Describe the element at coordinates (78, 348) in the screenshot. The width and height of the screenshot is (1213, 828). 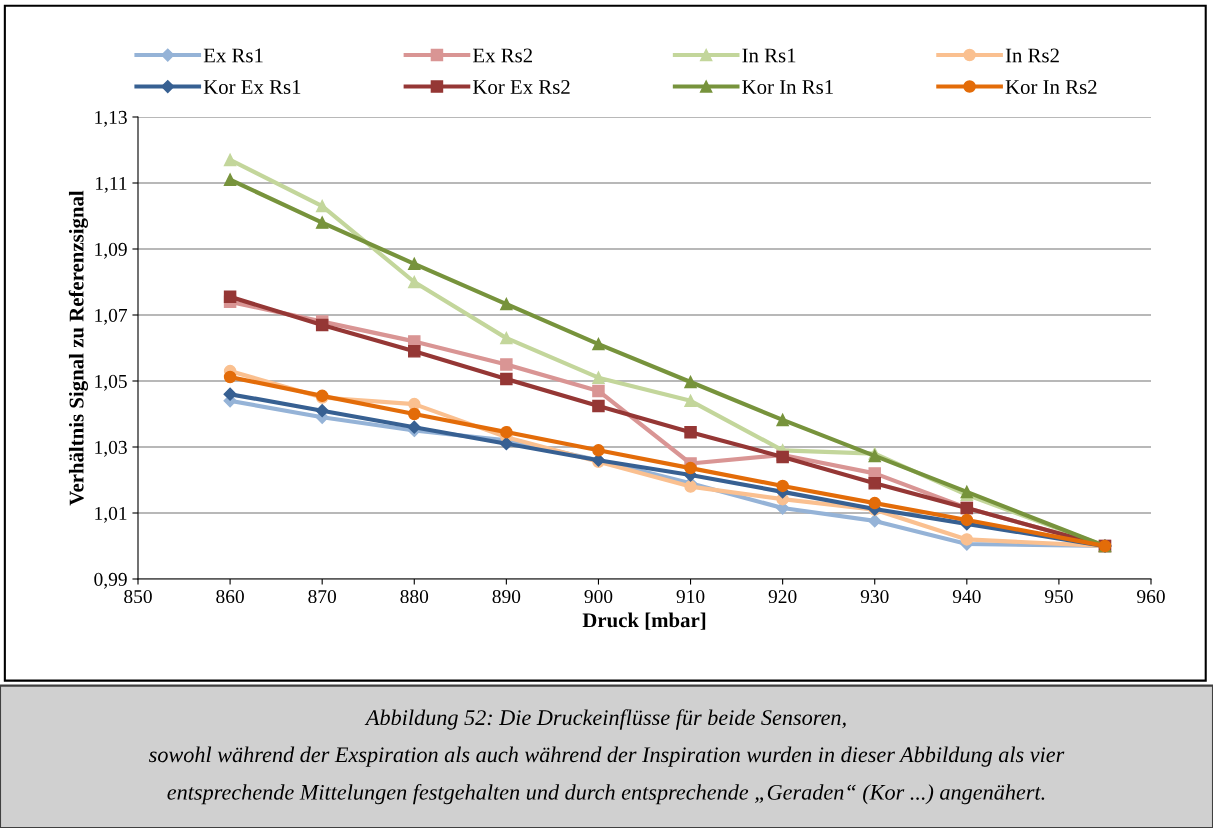
I see `y-axis-title: Verhältnis Signal zu Referenzsignal` at that location.